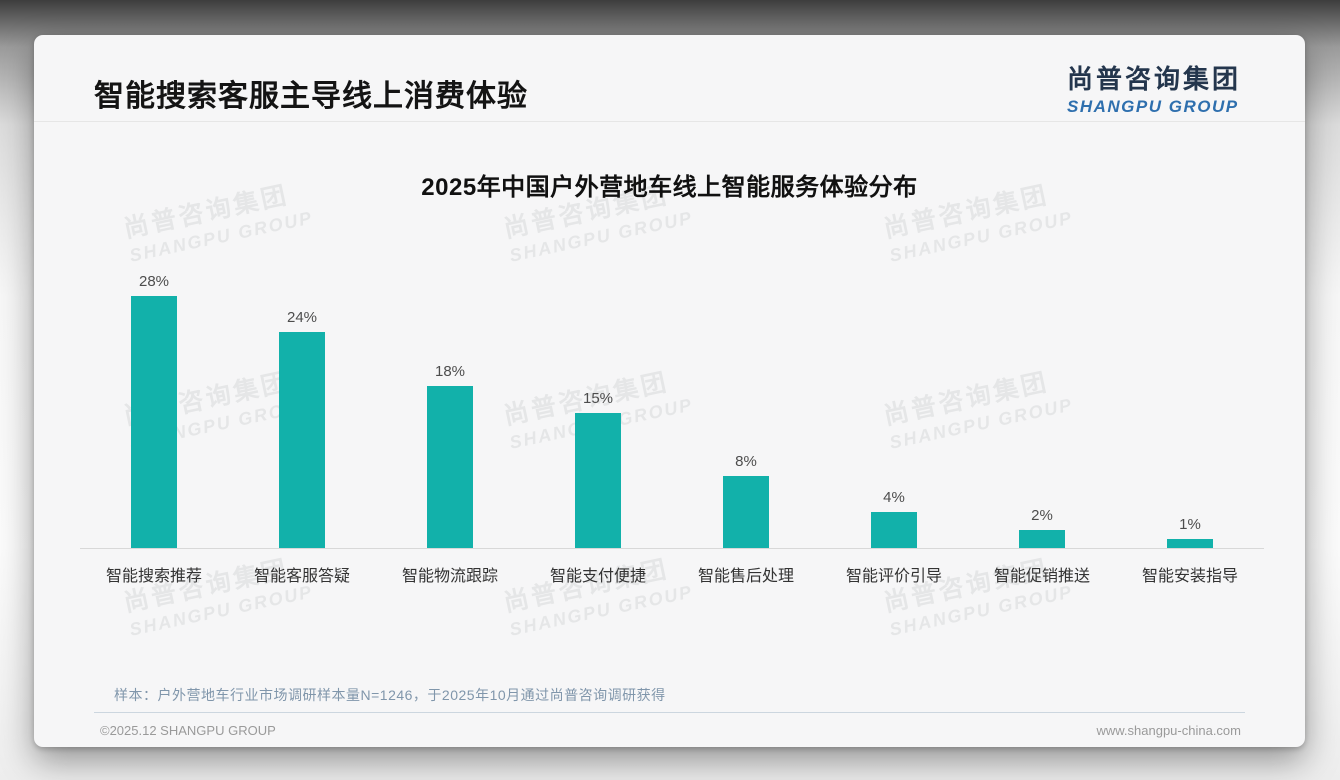 This screenshot has height=780, width=1340. What do you see at coordinates (669, 187) in the screenshot?
I see `chart-title: 2025年中国户外营地车线上智能服务体验分布` at bounding box center [669, 187].